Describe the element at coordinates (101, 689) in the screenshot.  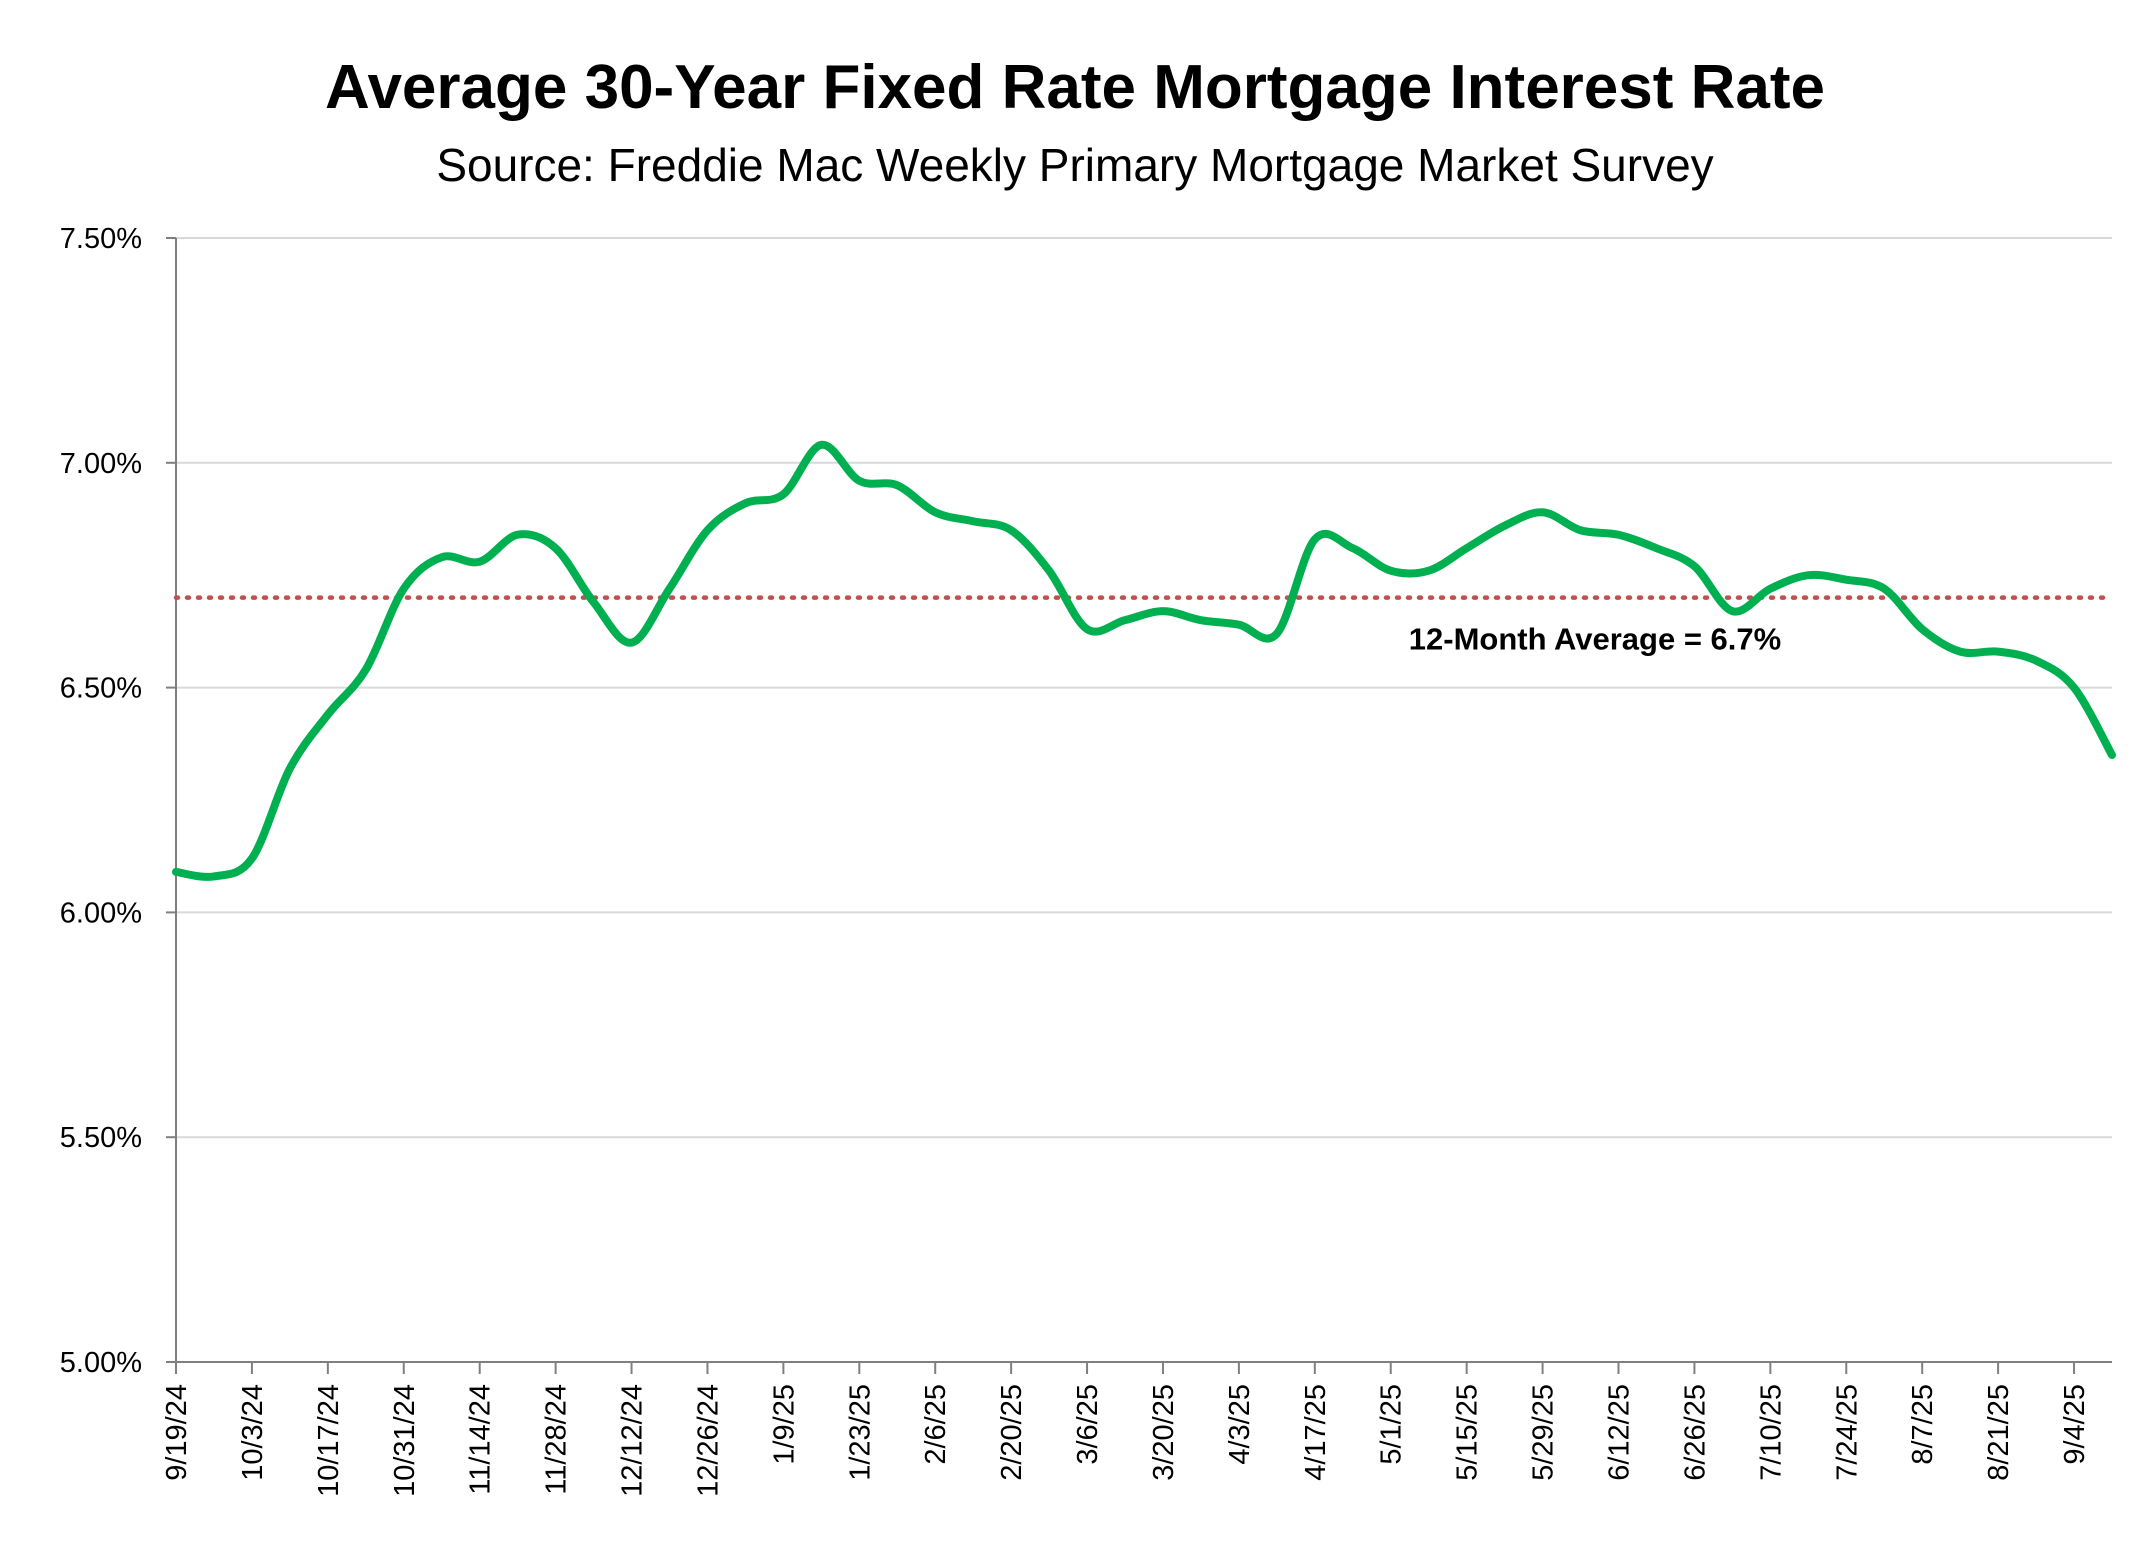
I see `y-tick-label: 6.50%` at that location.